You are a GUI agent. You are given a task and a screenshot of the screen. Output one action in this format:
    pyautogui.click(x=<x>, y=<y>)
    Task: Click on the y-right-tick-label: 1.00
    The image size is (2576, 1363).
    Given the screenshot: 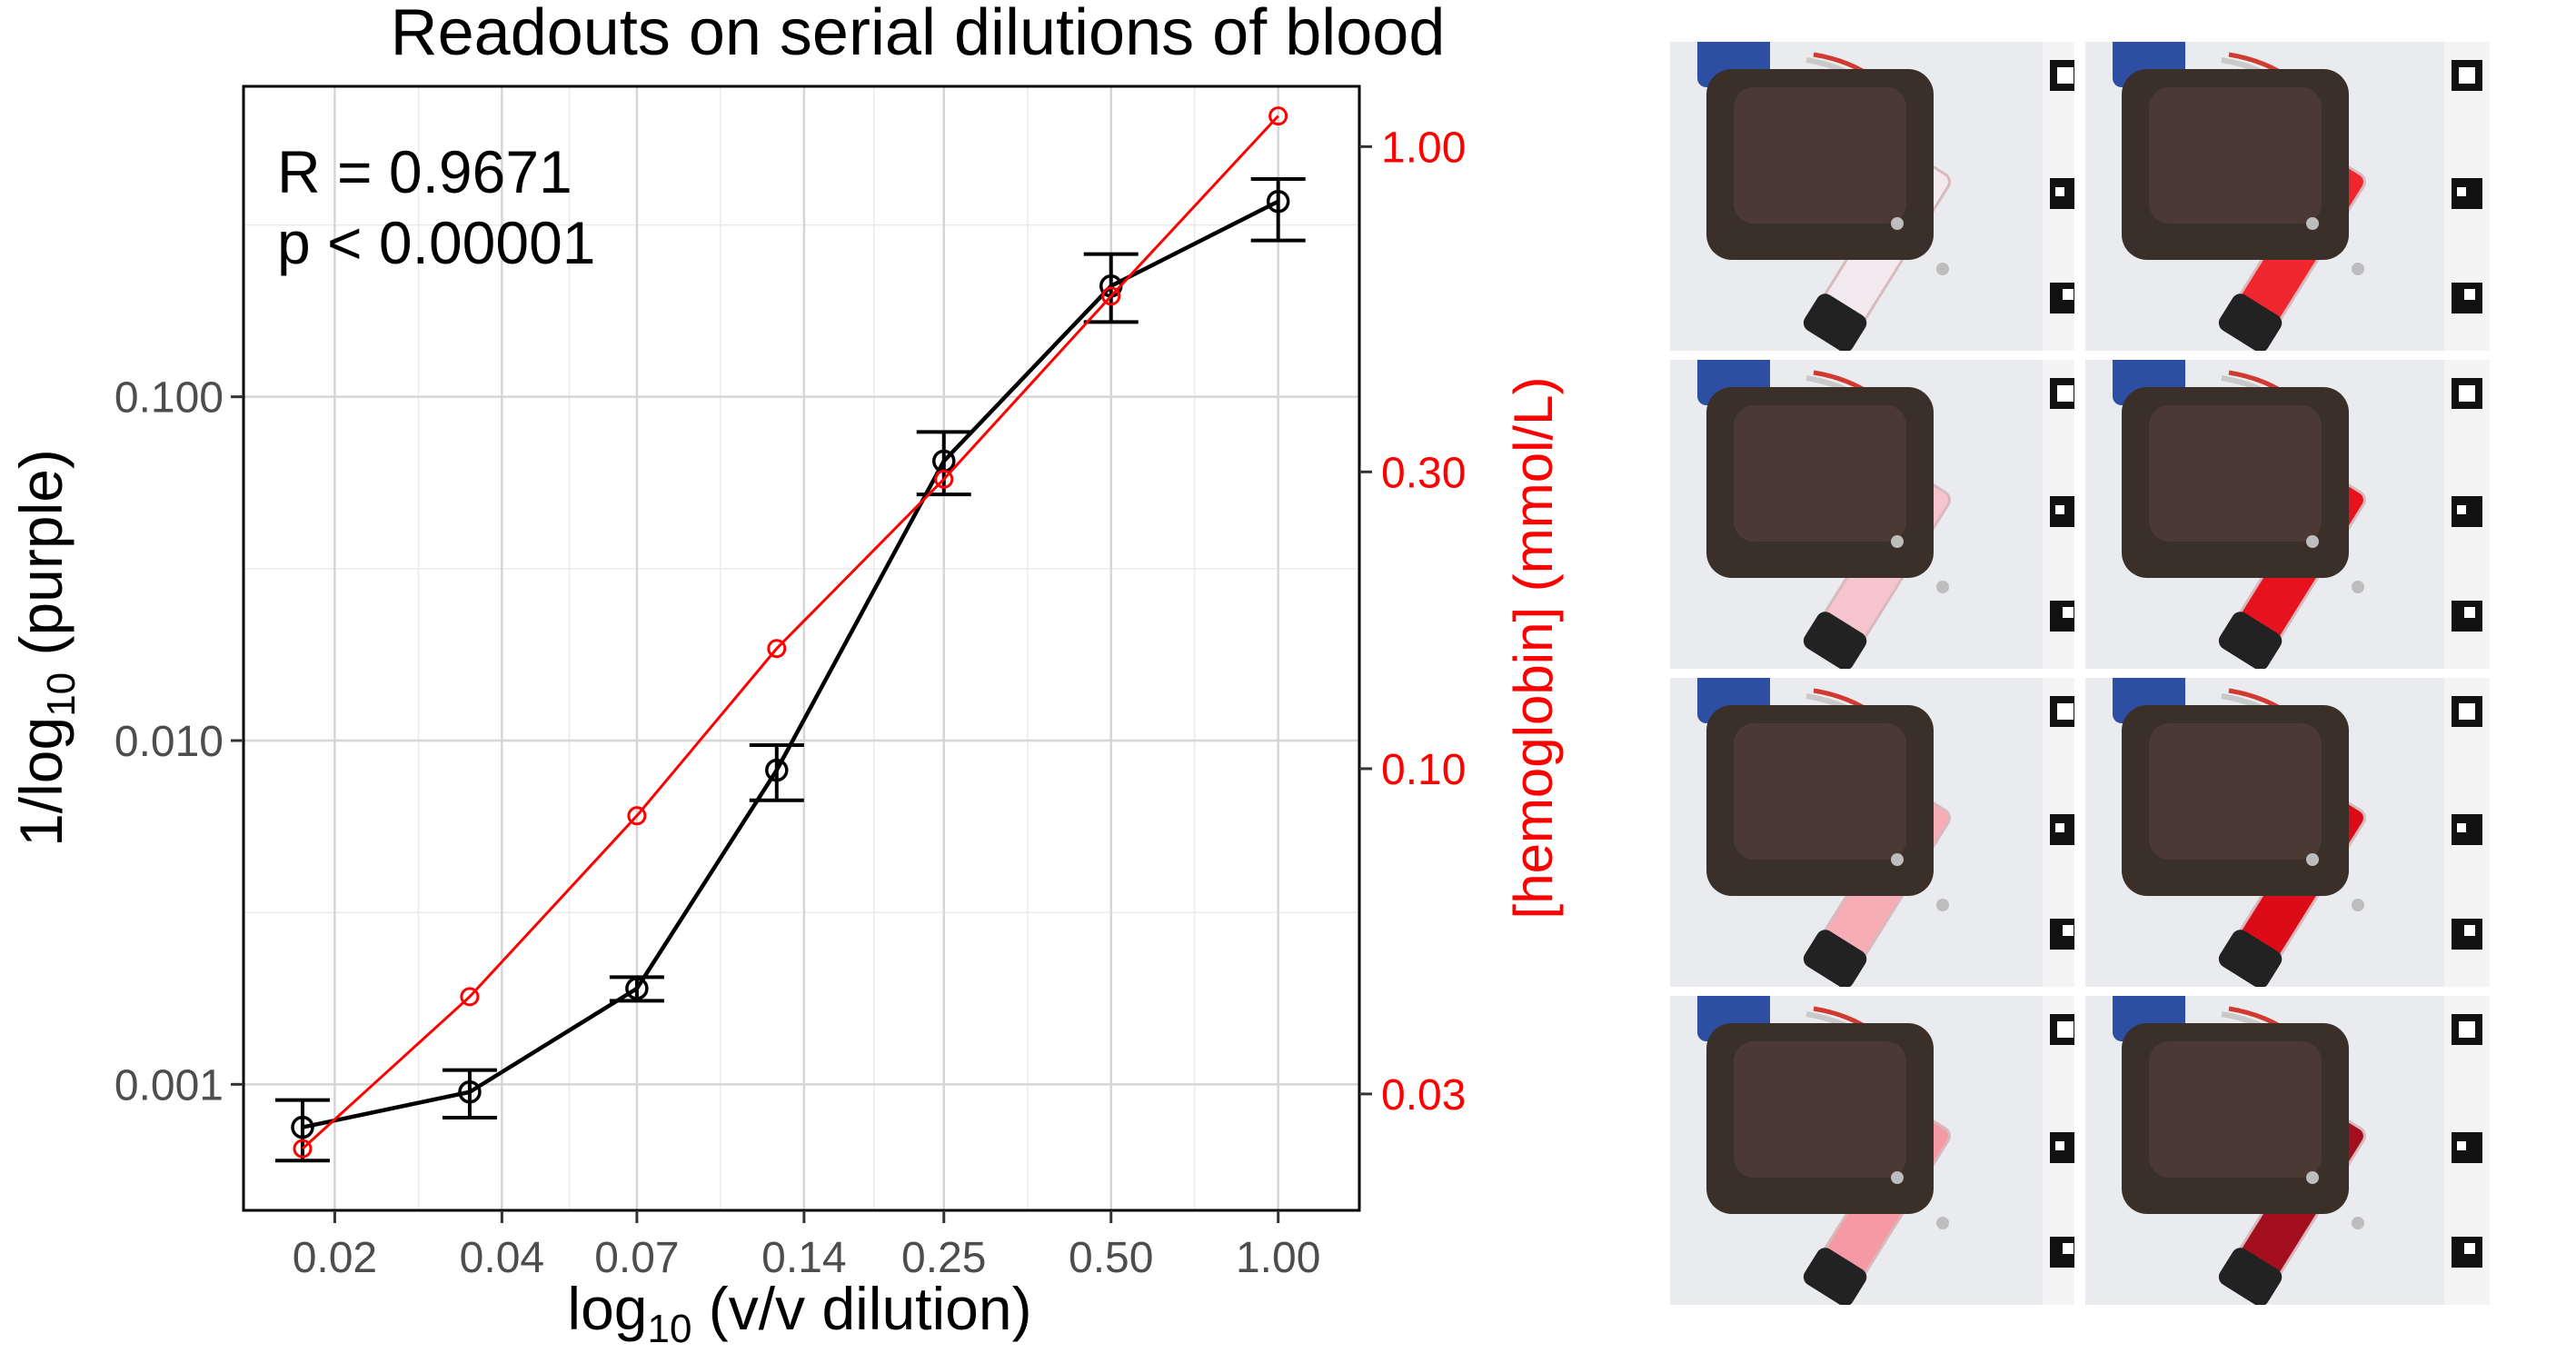 What is the action you would take?
    pyautogui.click(x=1424, y=148)
    